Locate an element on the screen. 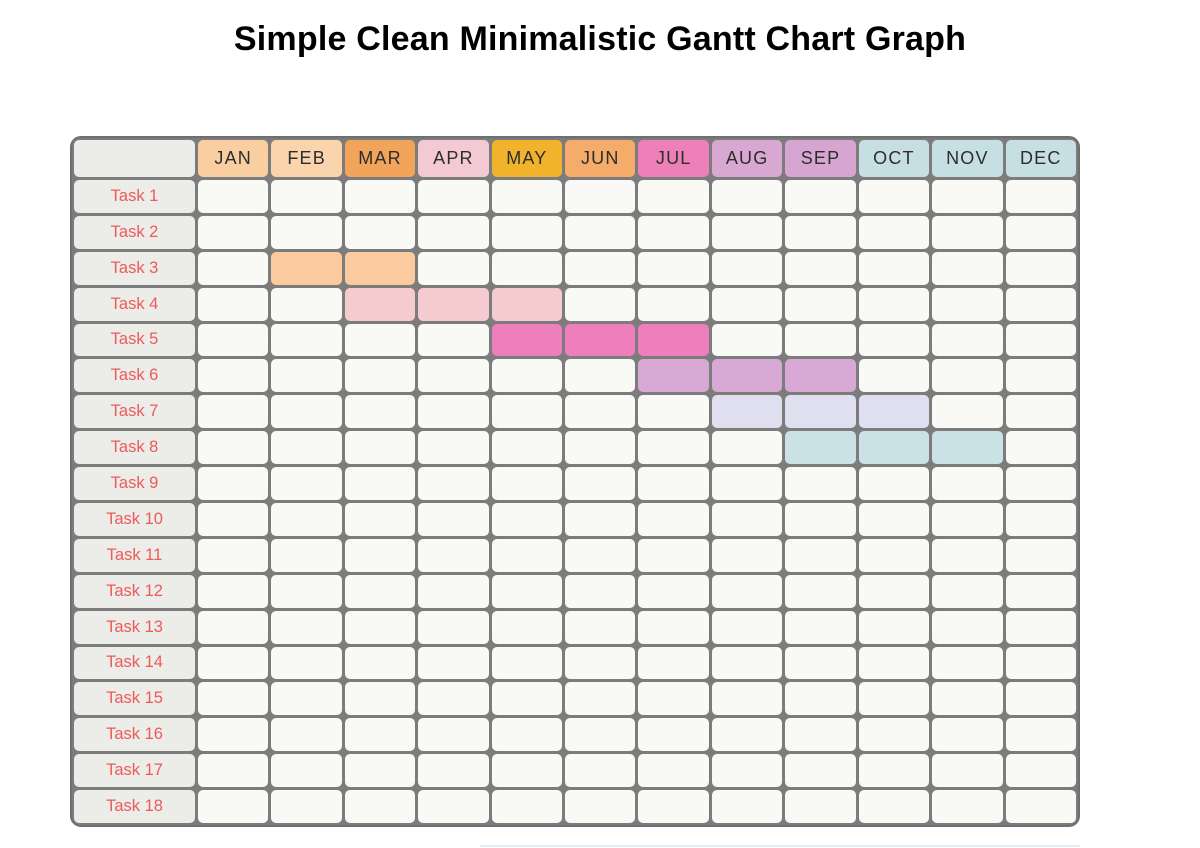 The height and width of the screenshot is (848, 1200). gantt-bar-cell-task-8-sep is located at coordinates (820, 448).